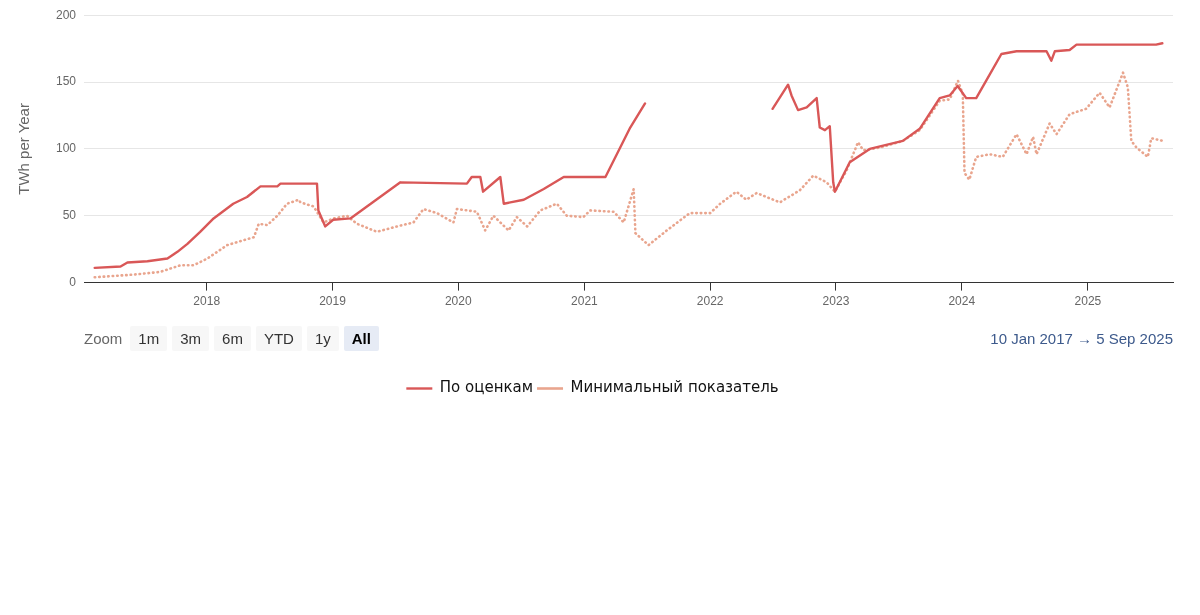 The height and width of the screenshot is (615, 1200). Describe the element at coordinates (66, 81) in the screenshot. I see `y-tick-label: 150` at that location.